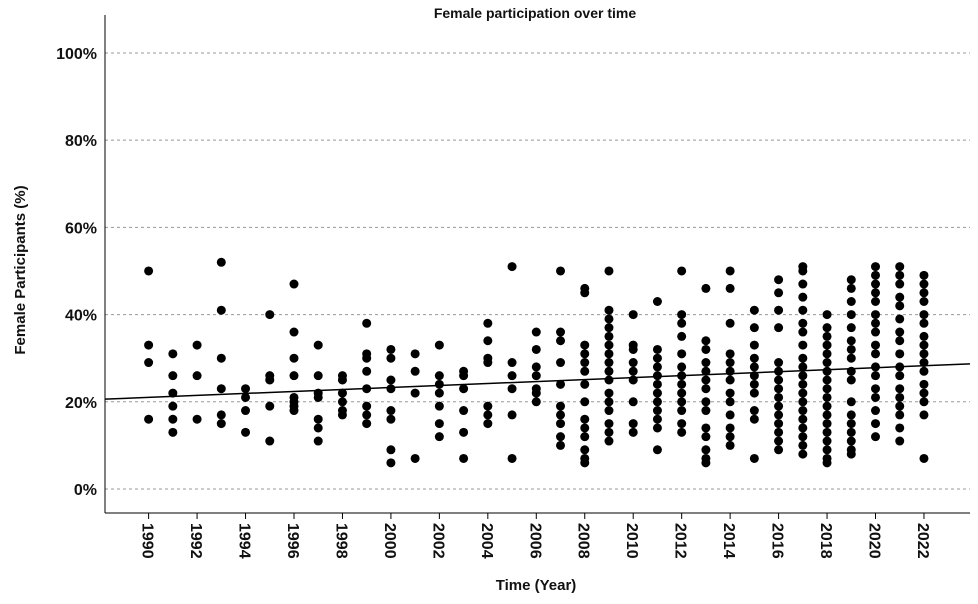 This screenshot has width=978, height=604. I want to click on x-tick-label: 2006, so click(534, 541).